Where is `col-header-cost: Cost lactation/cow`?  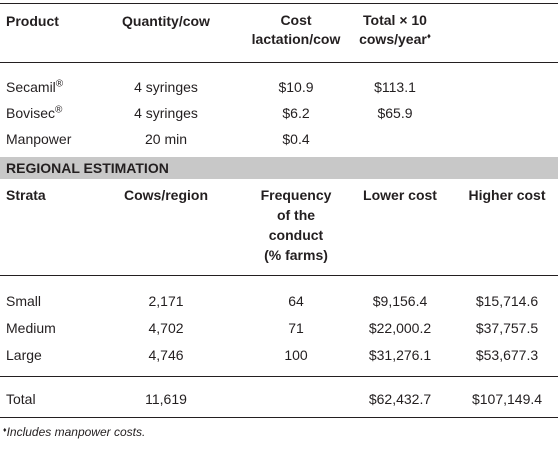
col-header-cost: Cost lactation/cow is located at coordinates (296, 29).